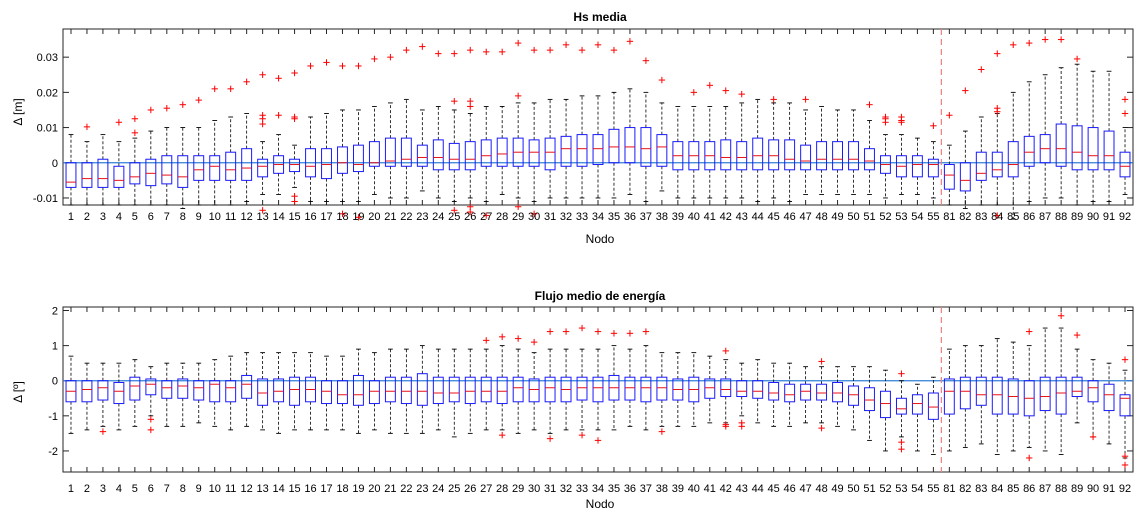 This screenshot has height=513, width=1138. I want to click on x-tick-label: 82, so click(965, 217).